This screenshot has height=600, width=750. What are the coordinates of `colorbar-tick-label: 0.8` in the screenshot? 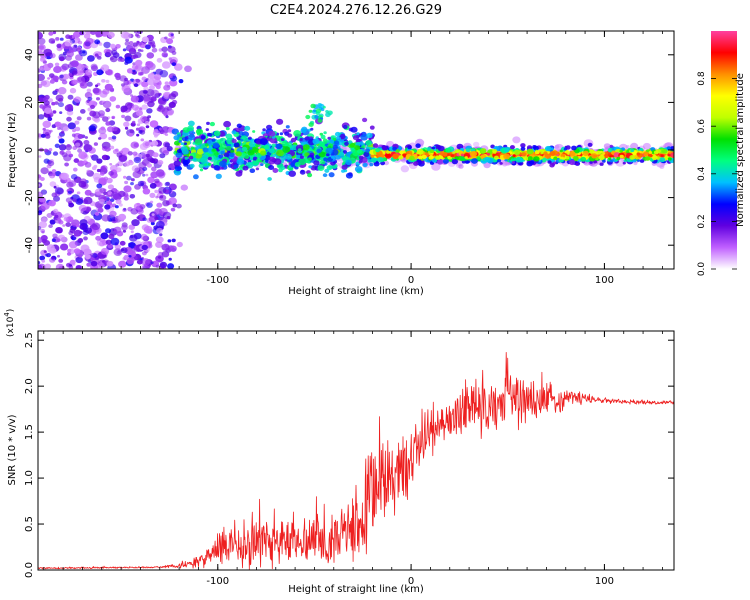 It's located at (702, 78).